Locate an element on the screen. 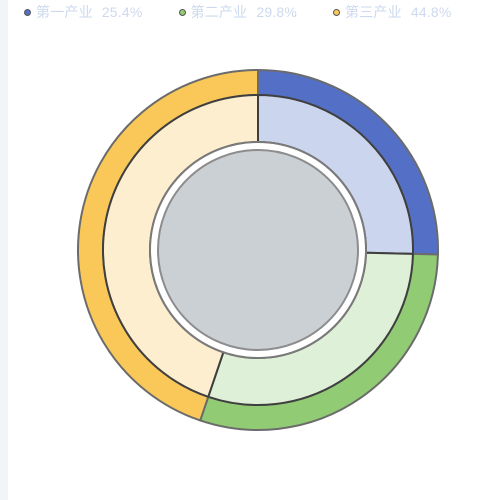 Image resolution: width=500 pixels, height=500 pixels. legend-marker-tertiary-industry is located at coordinates (337, 12).